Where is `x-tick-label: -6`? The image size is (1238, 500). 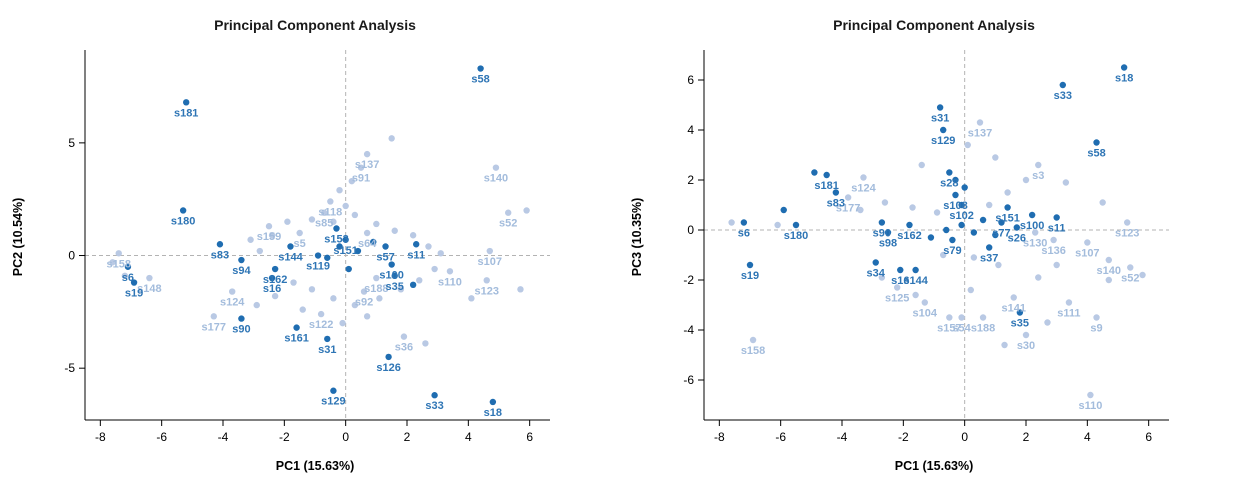
x-tick-label: -6 is located at coordinates (780, 437).